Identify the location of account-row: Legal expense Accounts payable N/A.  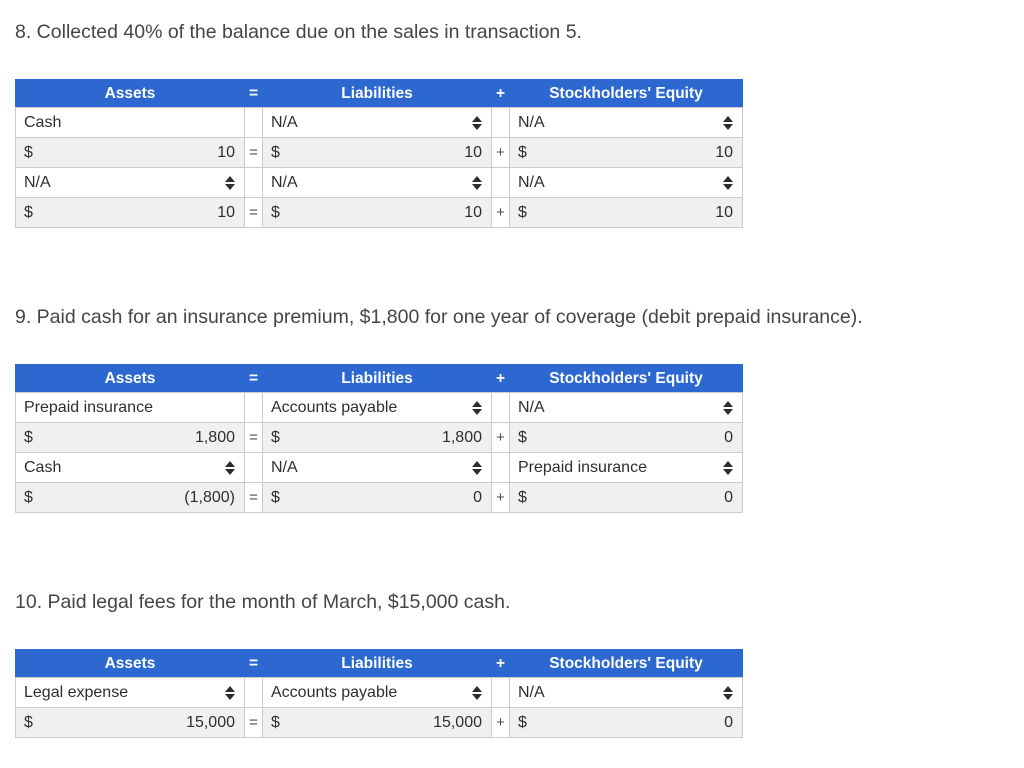
(379, 692).